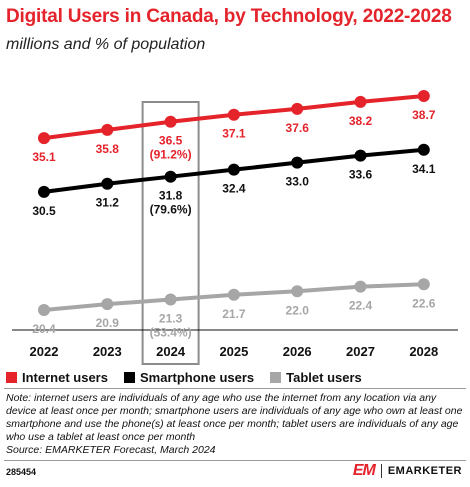 The height and width of the screenshot is (487, 470). I want to click on data-label: 20.4, so click(44, 329).